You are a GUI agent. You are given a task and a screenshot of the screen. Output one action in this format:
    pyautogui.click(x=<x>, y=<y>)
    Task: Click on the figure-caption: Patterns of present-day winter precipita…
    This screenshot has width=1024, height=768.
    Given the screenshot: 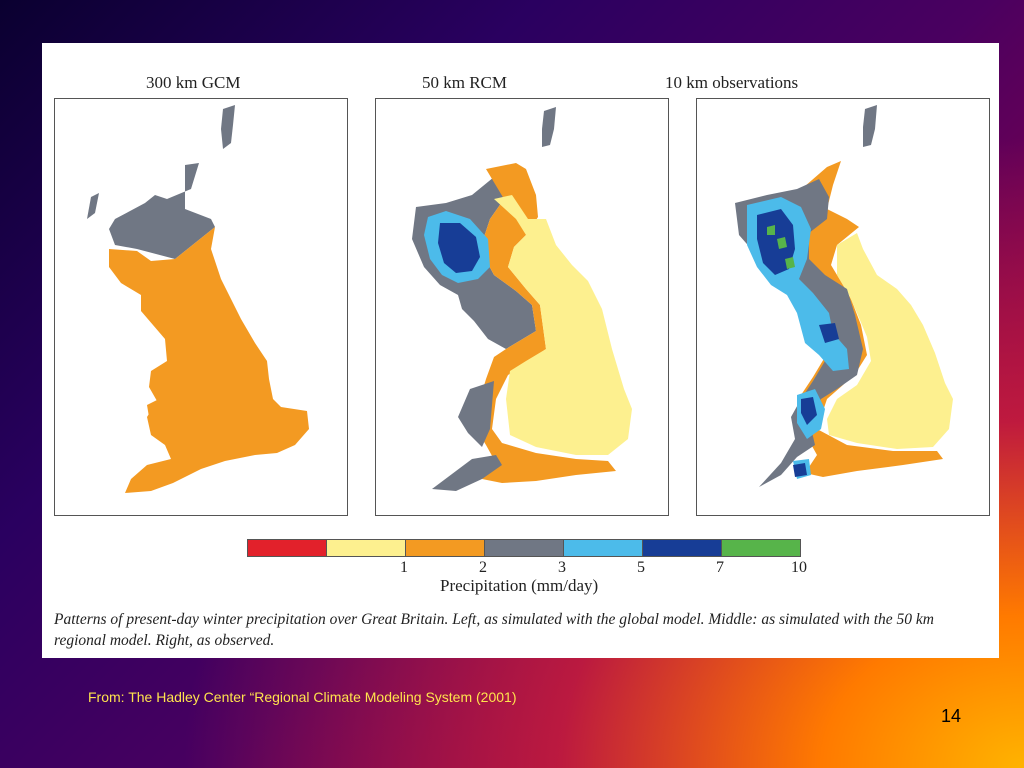 What is the action you would take?
    pyautogui.click(x=494, y=630)
    